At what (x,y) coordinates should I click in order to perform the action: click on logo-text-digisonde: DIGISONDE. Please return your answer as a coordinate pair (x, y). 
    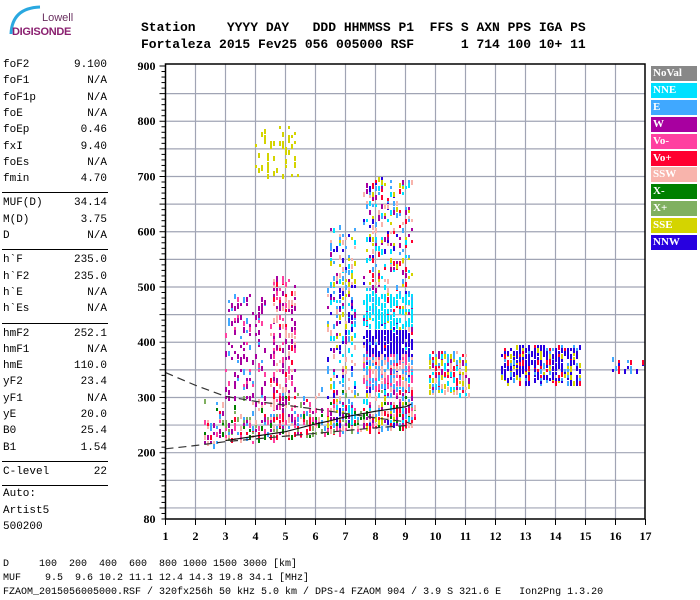
    Looking at the image, I should click on (42, 32).